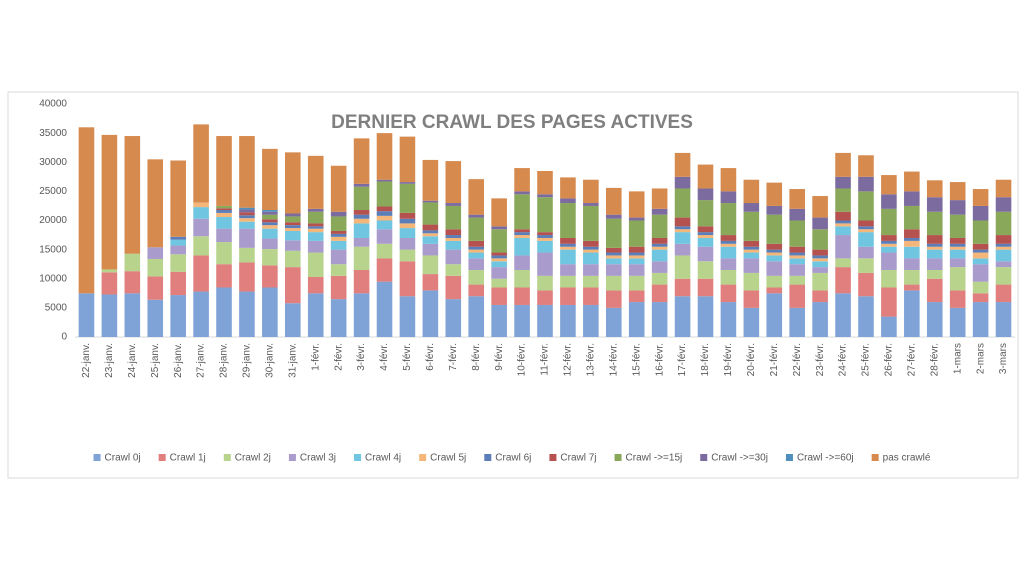 The width and height of the screenshot is (1024, 577). What do you see at coordinates (659, 359) in the screenshot?
I see `x-tick-label: 16-févr.` at bounding box center [659, 359].